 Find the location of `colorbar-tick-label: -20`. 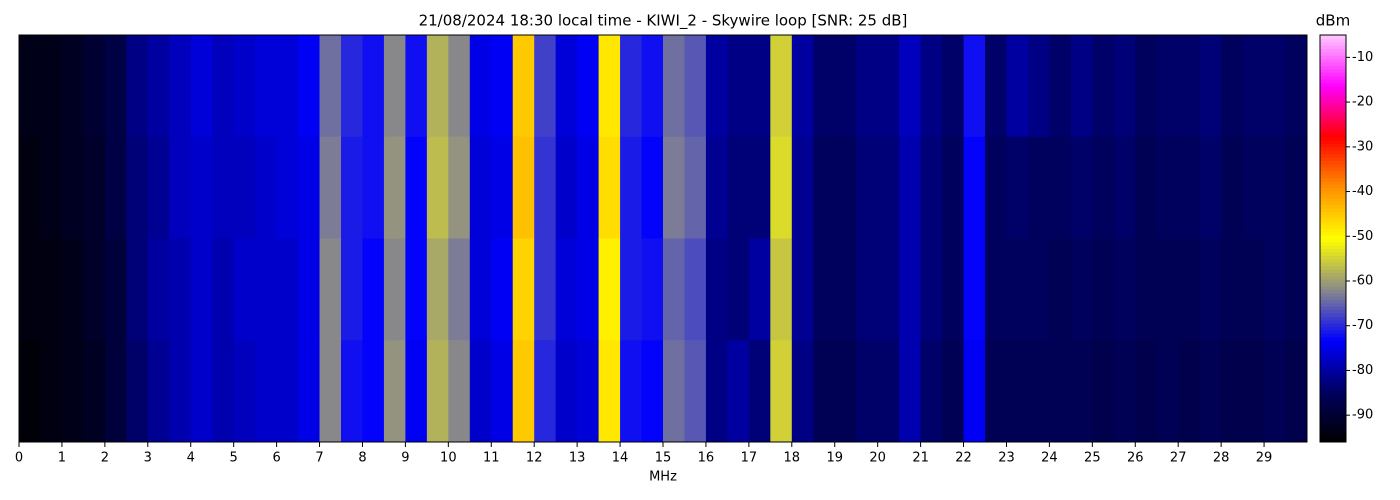

colorbar-tick-label: -20 is located at coordinates (1362, 102).